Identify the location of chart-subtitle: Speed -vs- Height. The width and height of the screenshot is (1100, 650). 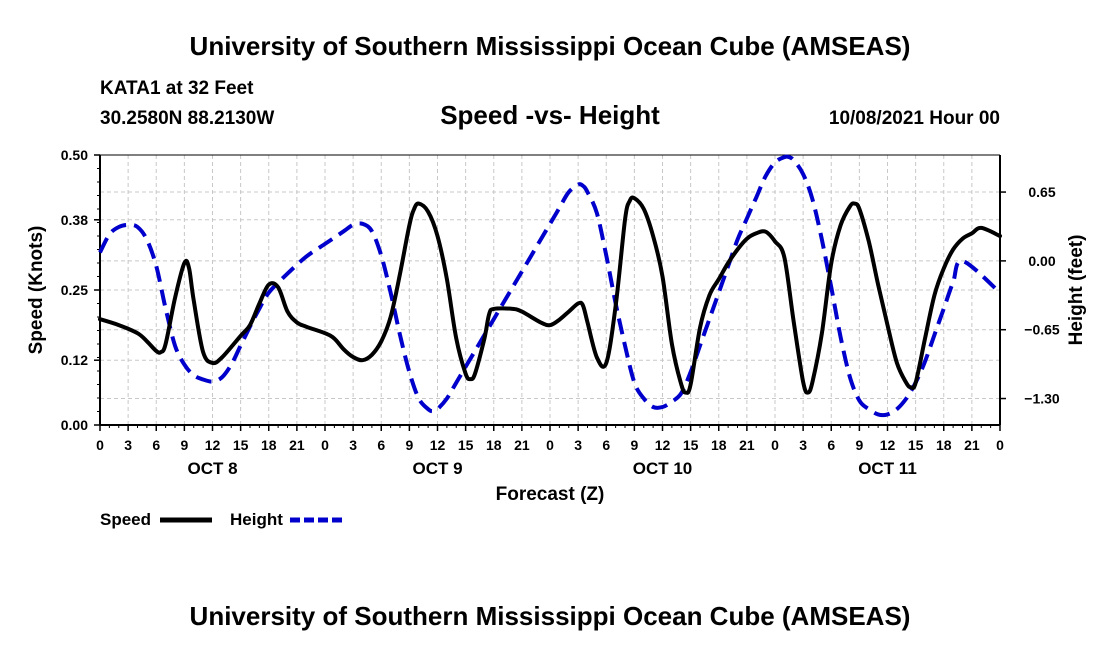
(550, 115).